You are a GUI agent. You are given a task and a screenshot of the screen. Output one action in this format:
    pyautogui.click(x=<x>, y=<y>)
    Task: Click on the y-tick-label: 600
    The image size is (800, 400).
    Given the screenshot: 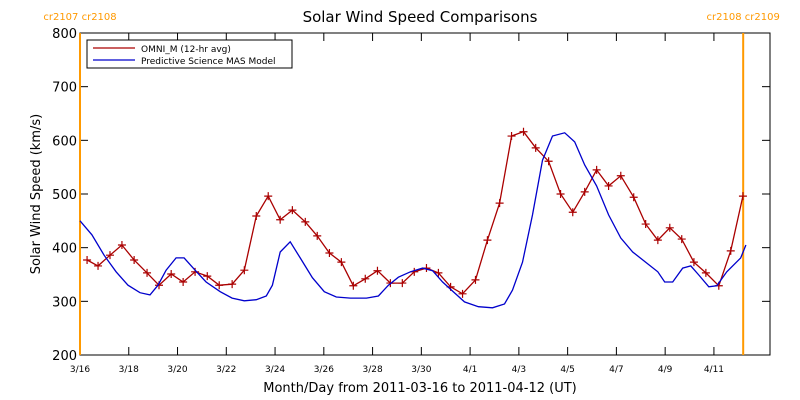 What is the action you would take?
    pyautogui.click(x=64, y=141)
    